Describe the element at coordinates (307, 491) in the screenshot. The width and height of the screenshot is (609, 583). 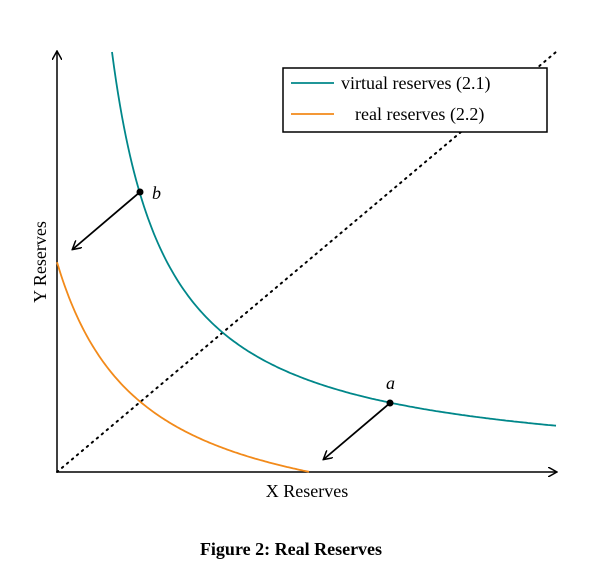
I see `x-axis-label: X Reserves` at that location.